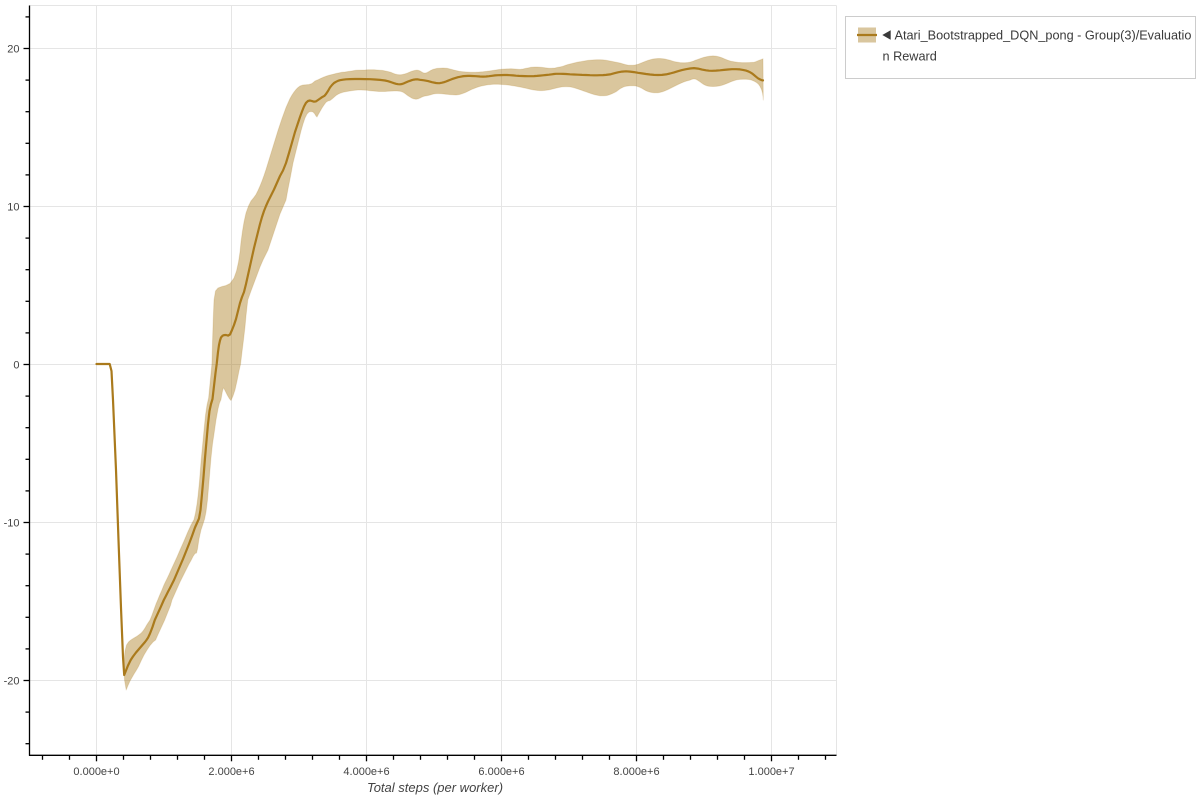 The width and height of the screenshot is (1200, 805). What do you see at coordinates (910, 57) in the screenshot?
I see `svg-text: n Reward` at bounding box center [910, 57].